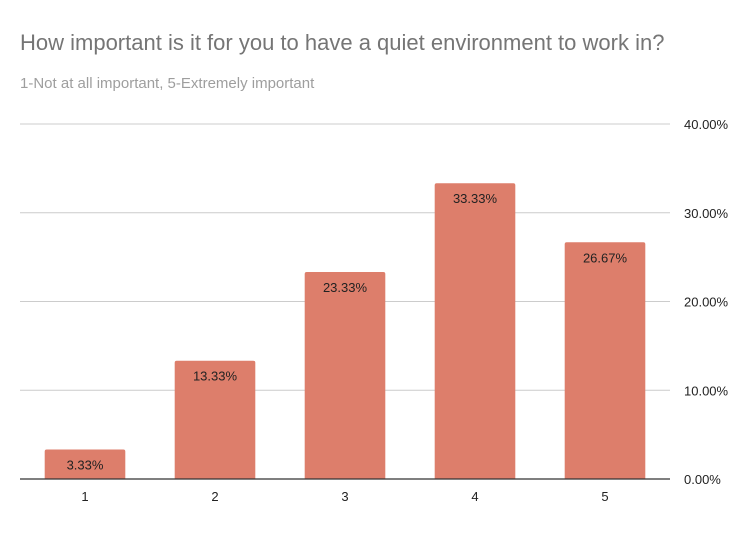  What do you see at coordinates (706, 390) in the screenshot?
I see `y-tick-label: 10.00%` at bounding box center [706, 390].